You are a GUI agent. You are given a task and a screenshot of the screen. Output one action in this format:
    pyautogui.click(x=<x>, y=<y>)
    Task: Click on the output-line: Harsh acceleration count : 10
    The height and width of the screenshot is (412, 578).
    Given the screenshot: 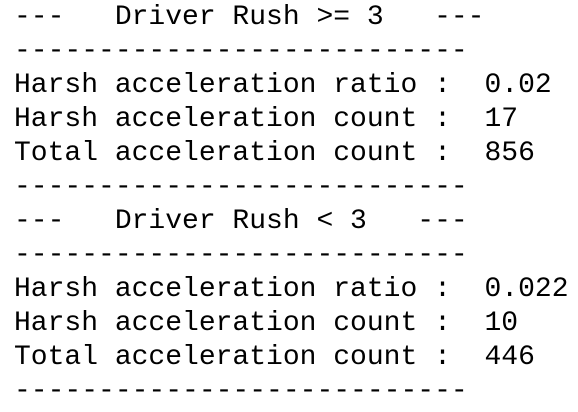 What is the action you would take?
    pyautogui.click(x=266, y=323)
    